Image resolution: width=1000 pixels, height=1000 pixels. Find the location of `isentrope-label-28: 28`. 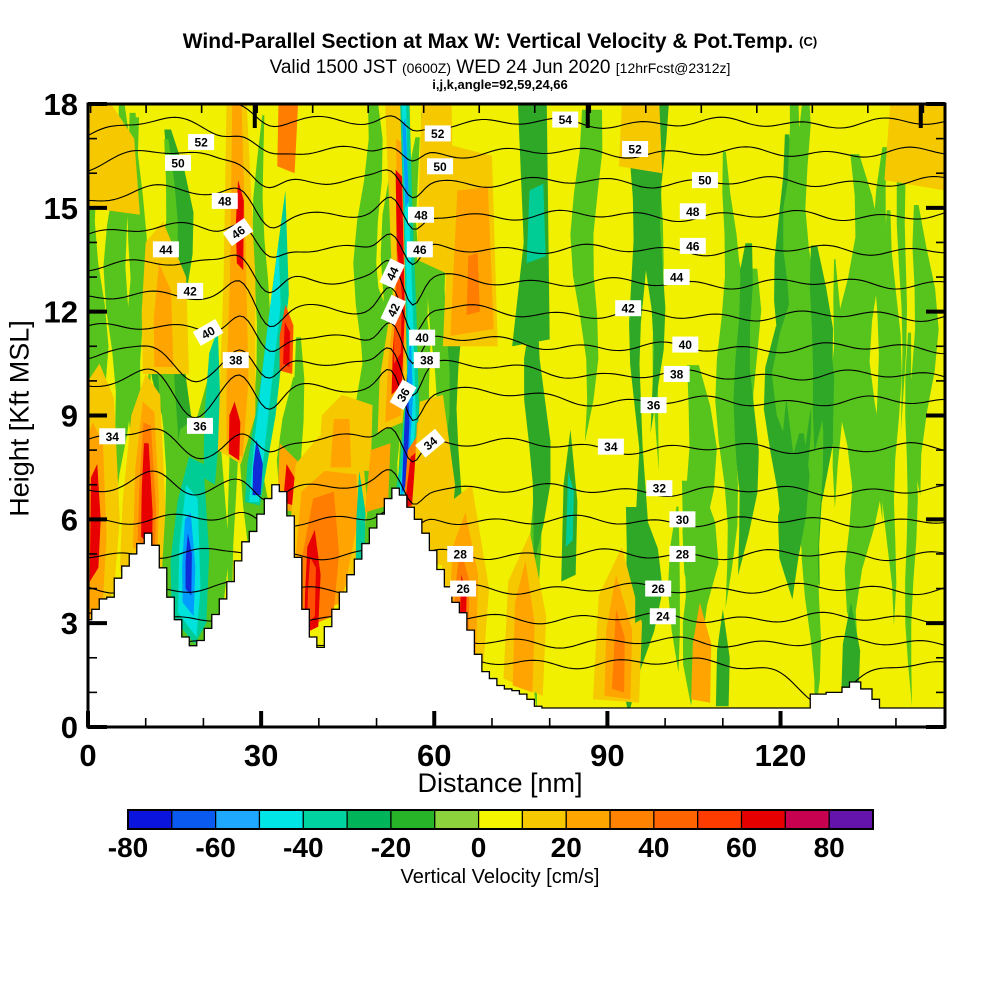

isentrope-label-28: 28 is located at coordinates (682, 553).